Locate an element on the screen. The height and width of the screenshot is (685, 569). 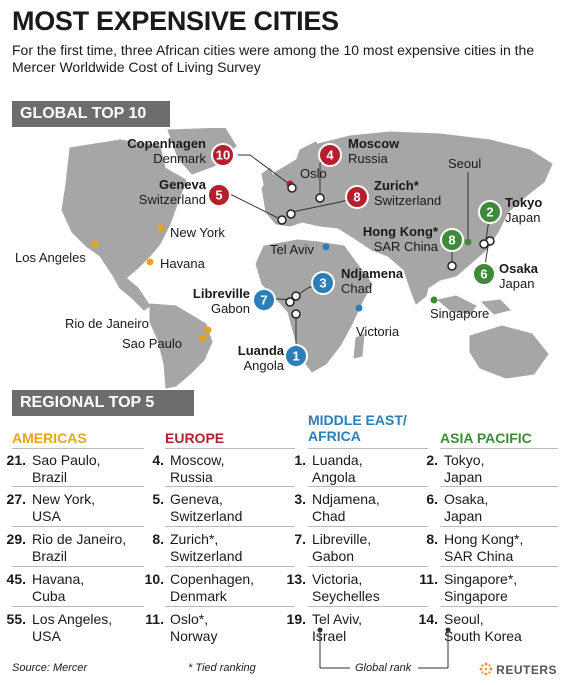
label-moscow: Moscow Russia is located at coordinates (374, 151).